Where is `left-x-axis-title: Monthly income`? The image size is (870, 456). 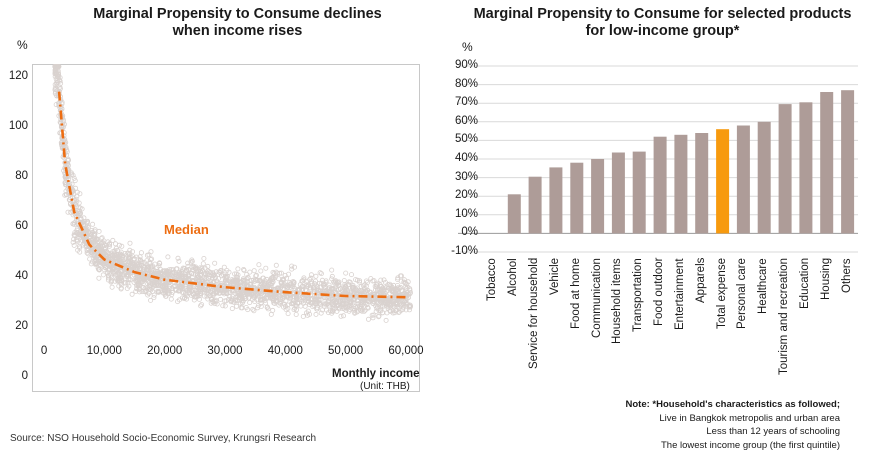
left-x-axis-title: Monthly income is located at coordinates (376, 374).